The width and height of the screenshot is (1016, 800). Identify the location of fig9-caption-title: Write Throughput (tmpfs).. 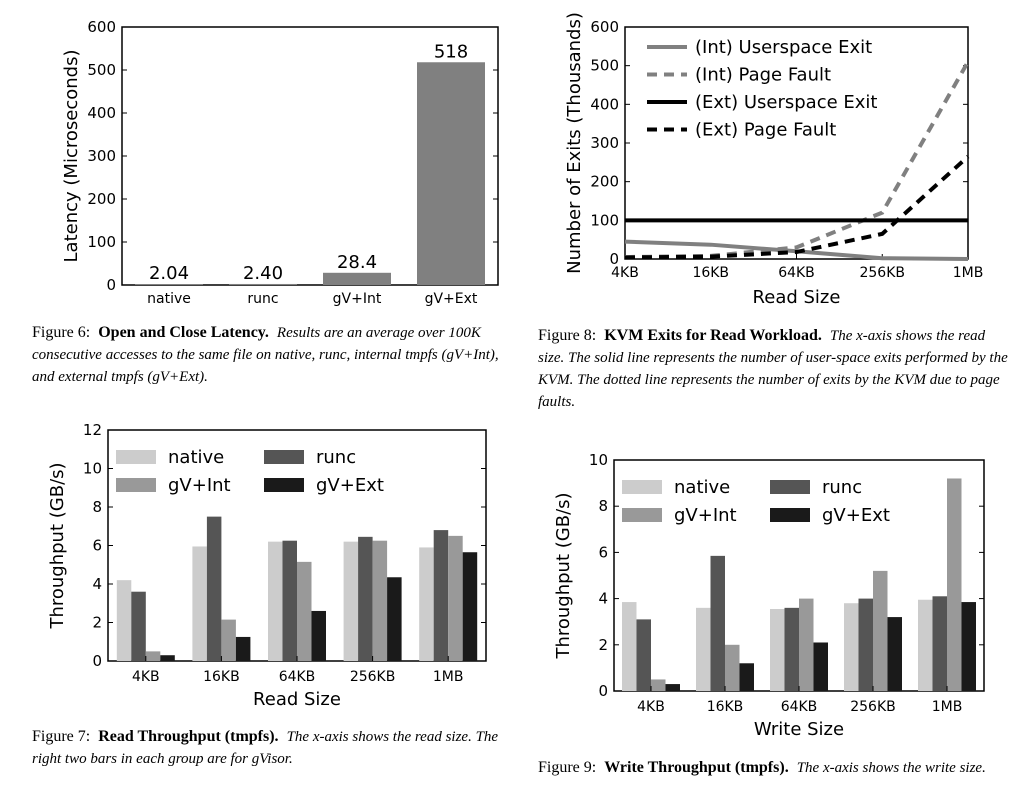
(696, 767).